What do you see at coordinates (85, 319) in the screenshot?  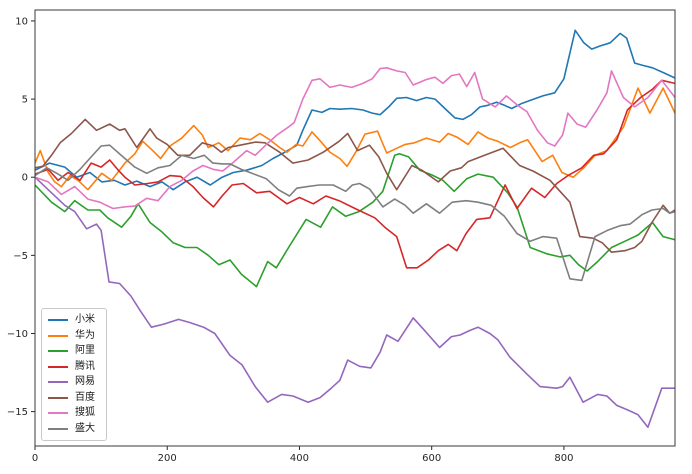 I see `legend-label: 小米` at bounding box center [85, 319].